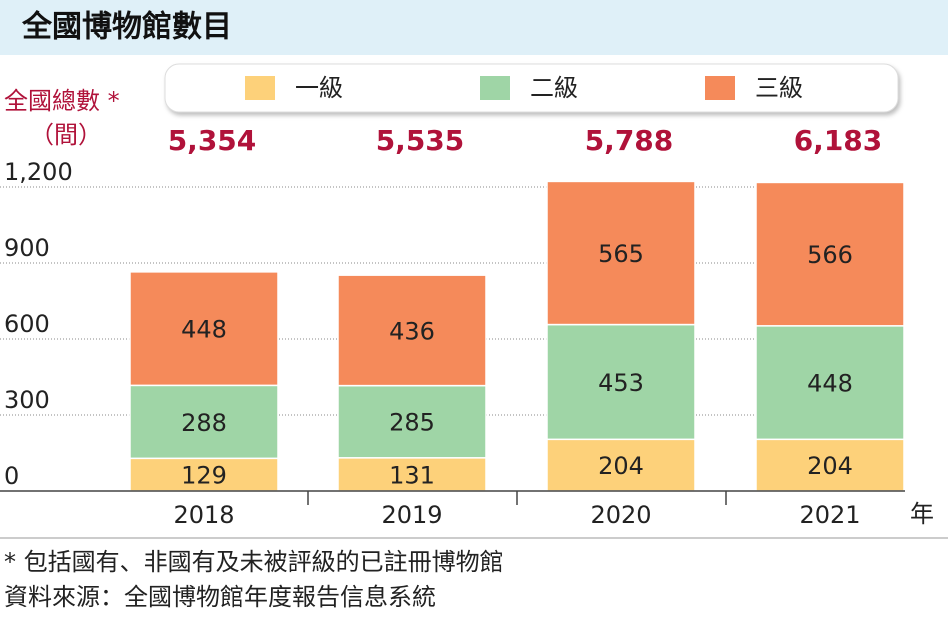 The width and height of the screenshot is (948, 624). I want to click on note: 資料來源：全國博物館年度報告信息系統, so click(220, 597).